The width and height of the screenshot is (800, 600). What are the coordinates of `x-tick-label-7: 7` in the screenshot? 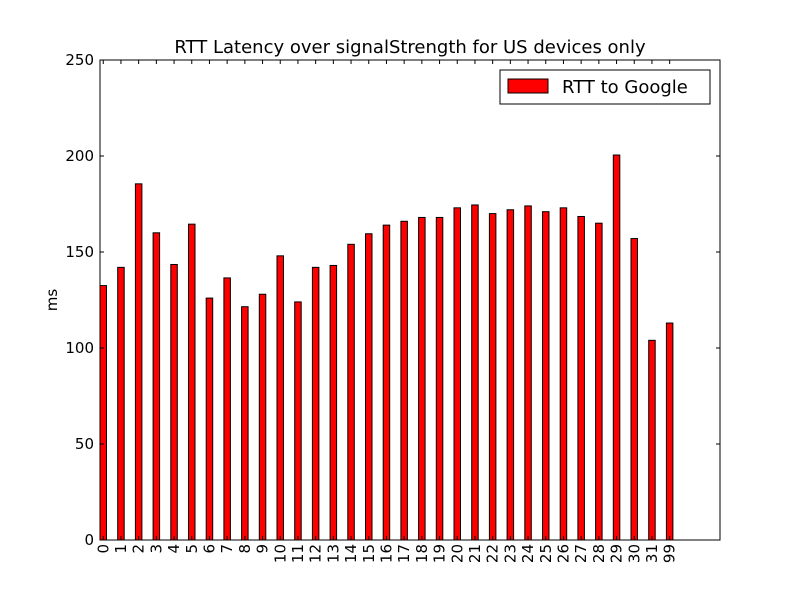 It's located at (227, 549).